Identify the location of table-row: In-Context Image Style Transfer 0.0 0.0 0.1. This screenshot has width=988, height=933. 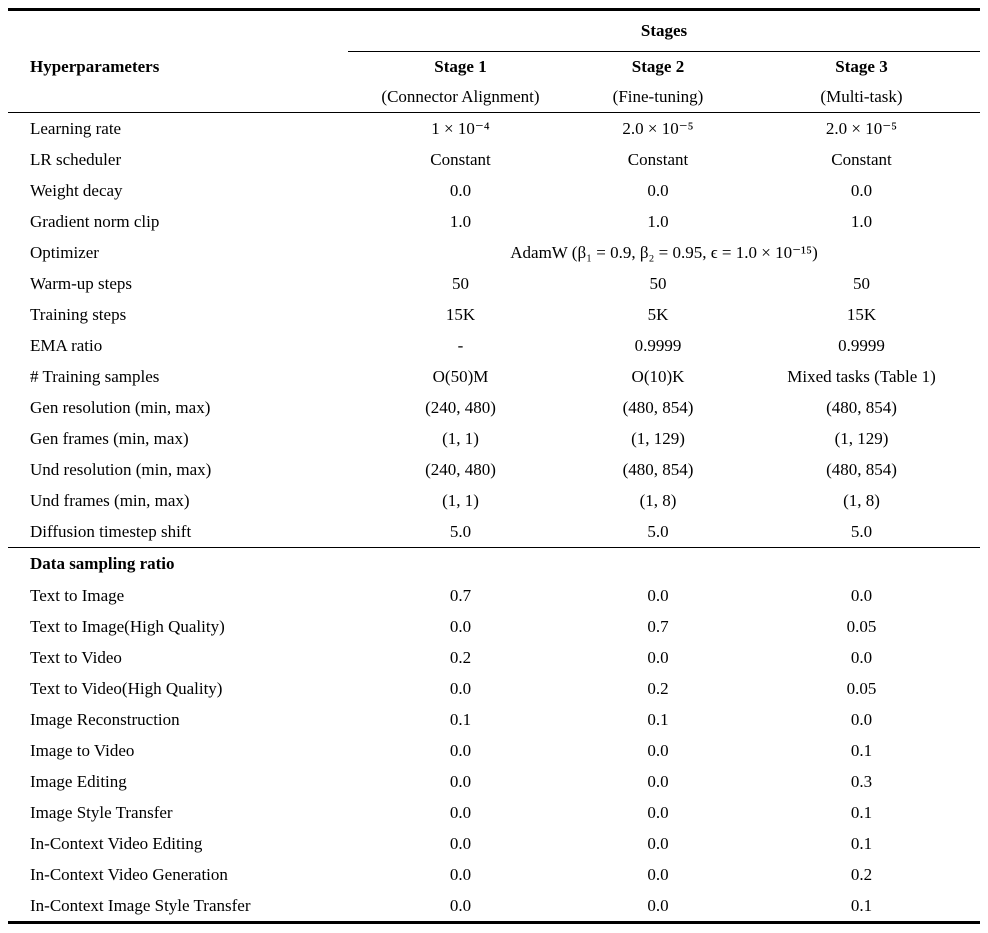
(494, 906).